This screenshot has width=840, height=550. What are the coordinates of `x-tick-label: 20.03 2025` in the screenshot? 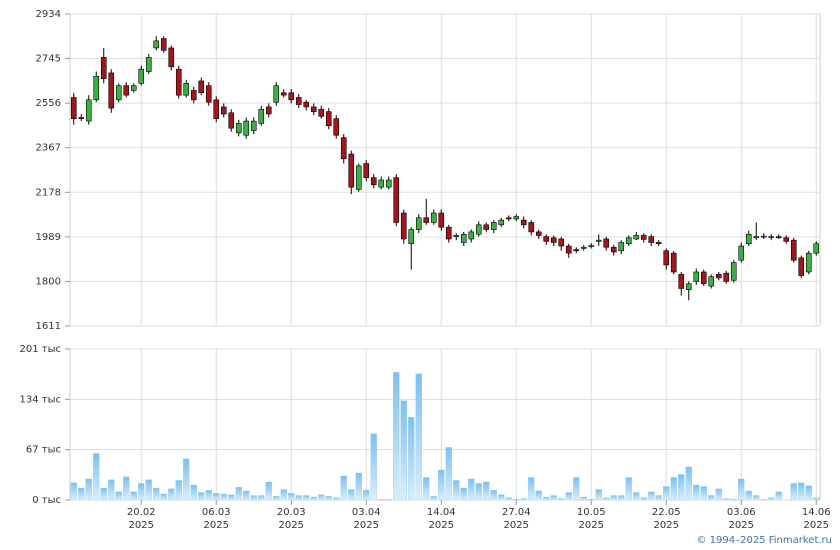 It's located at (291, 519).